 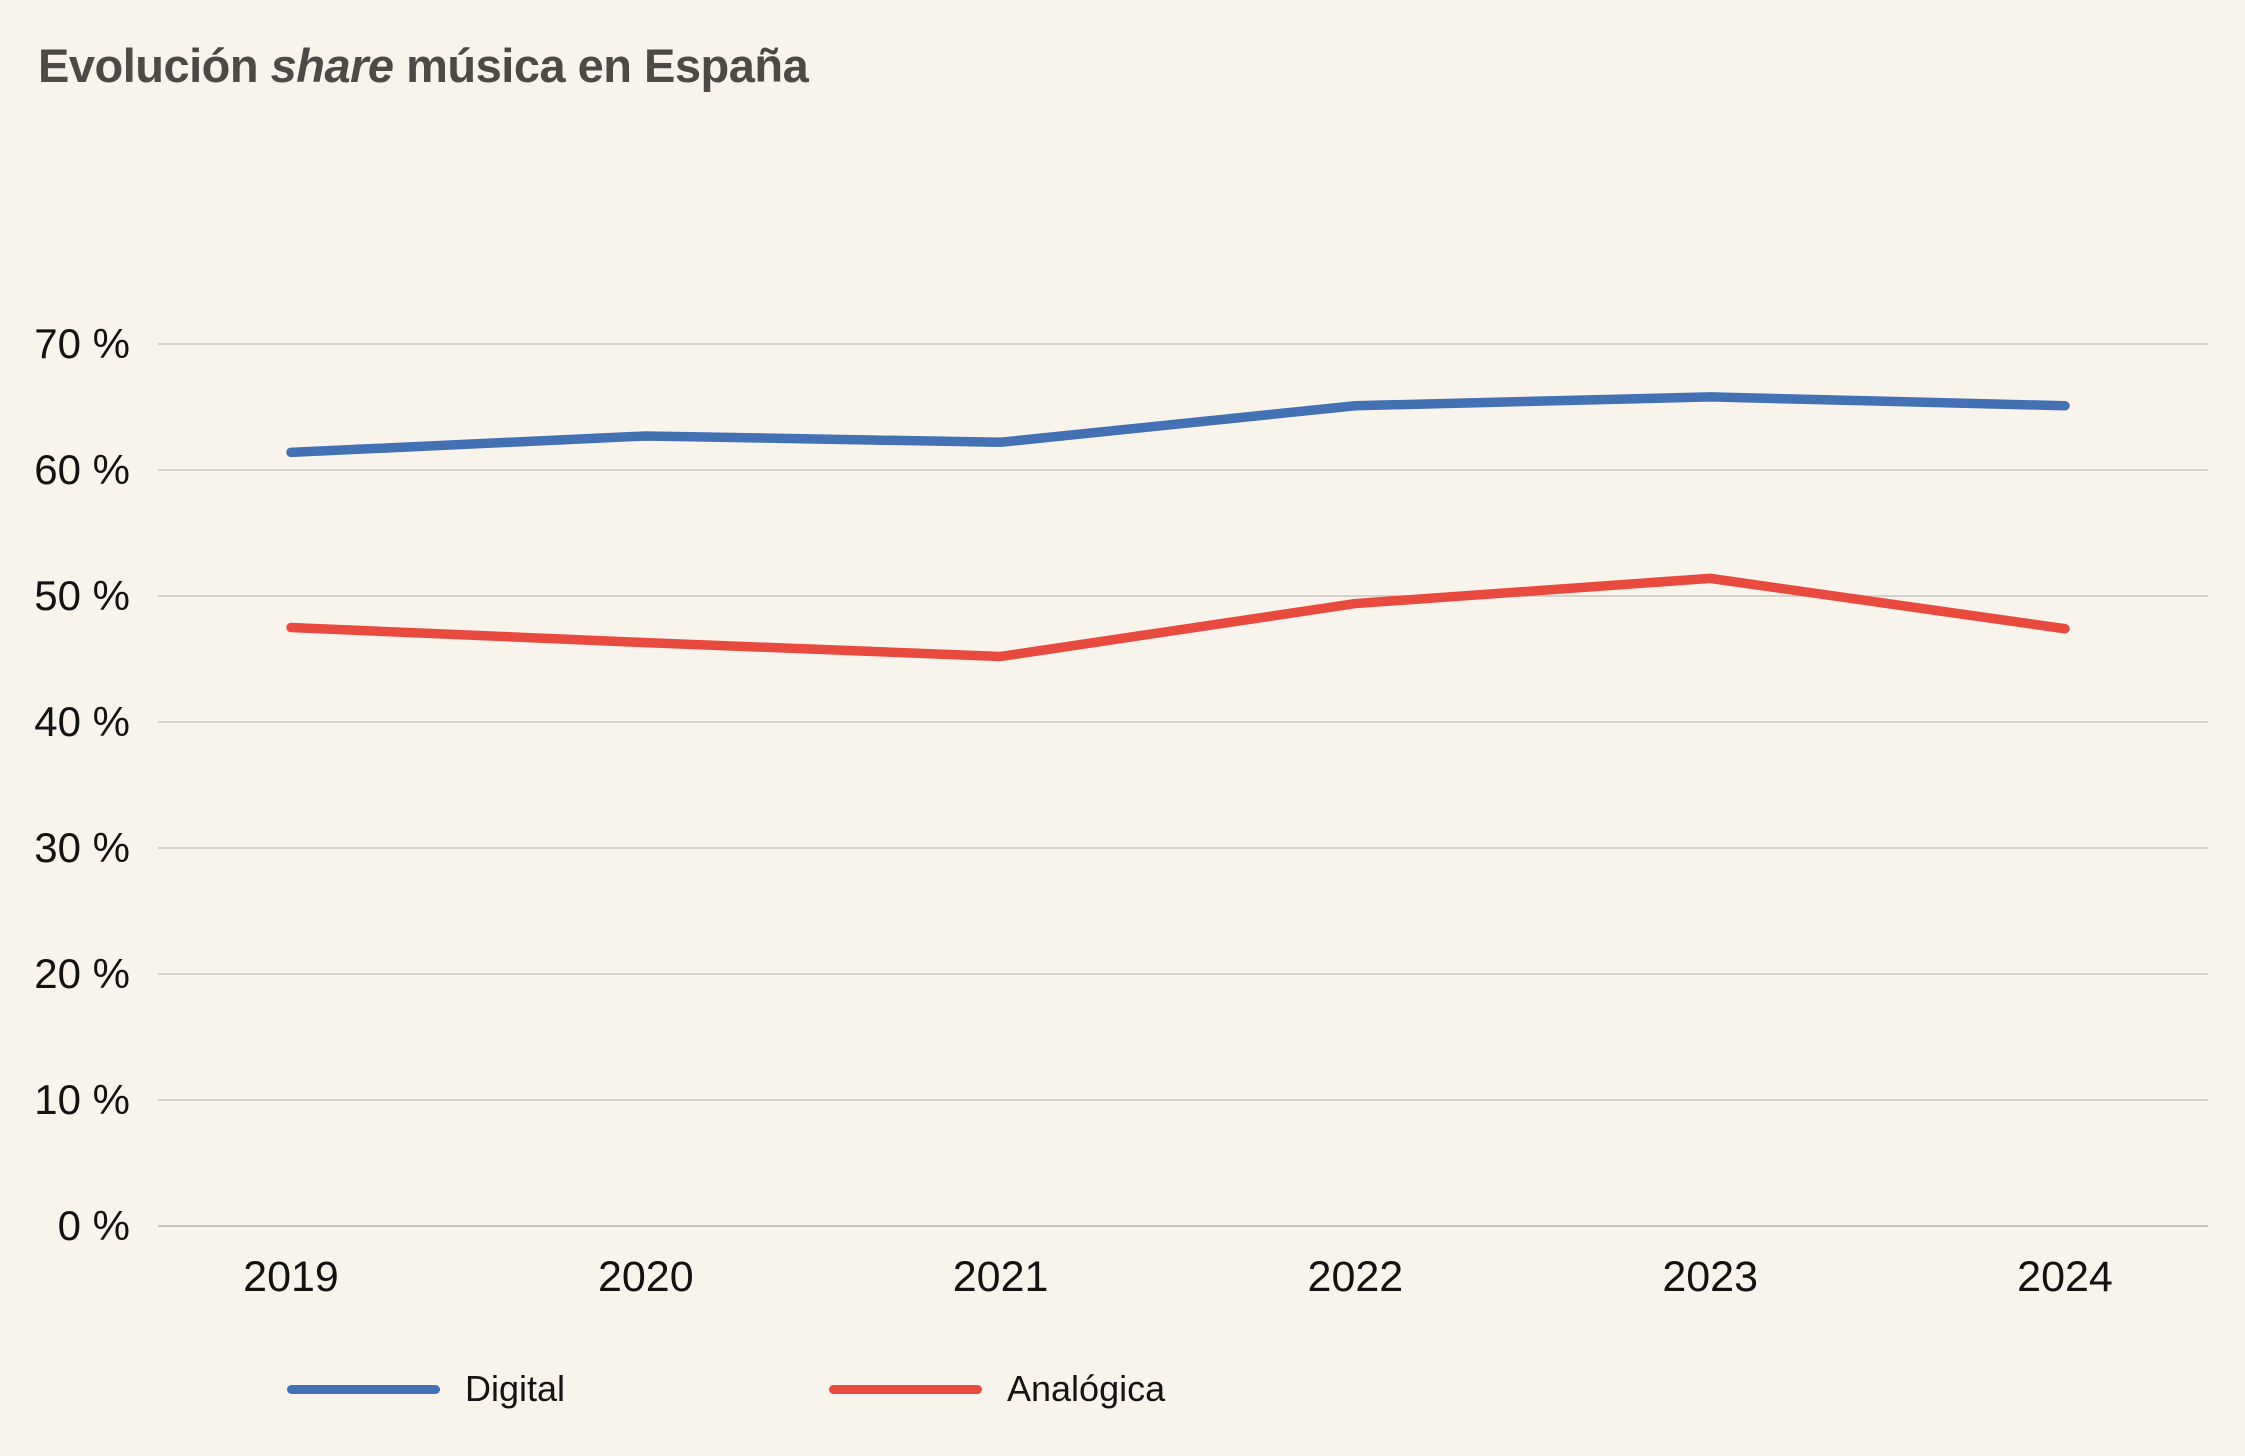 What do you see at coordinates (1000, 1277) in the screenshot?
I see `x-axis-label-2021: 2021` at bounding box center [1000, 1277].